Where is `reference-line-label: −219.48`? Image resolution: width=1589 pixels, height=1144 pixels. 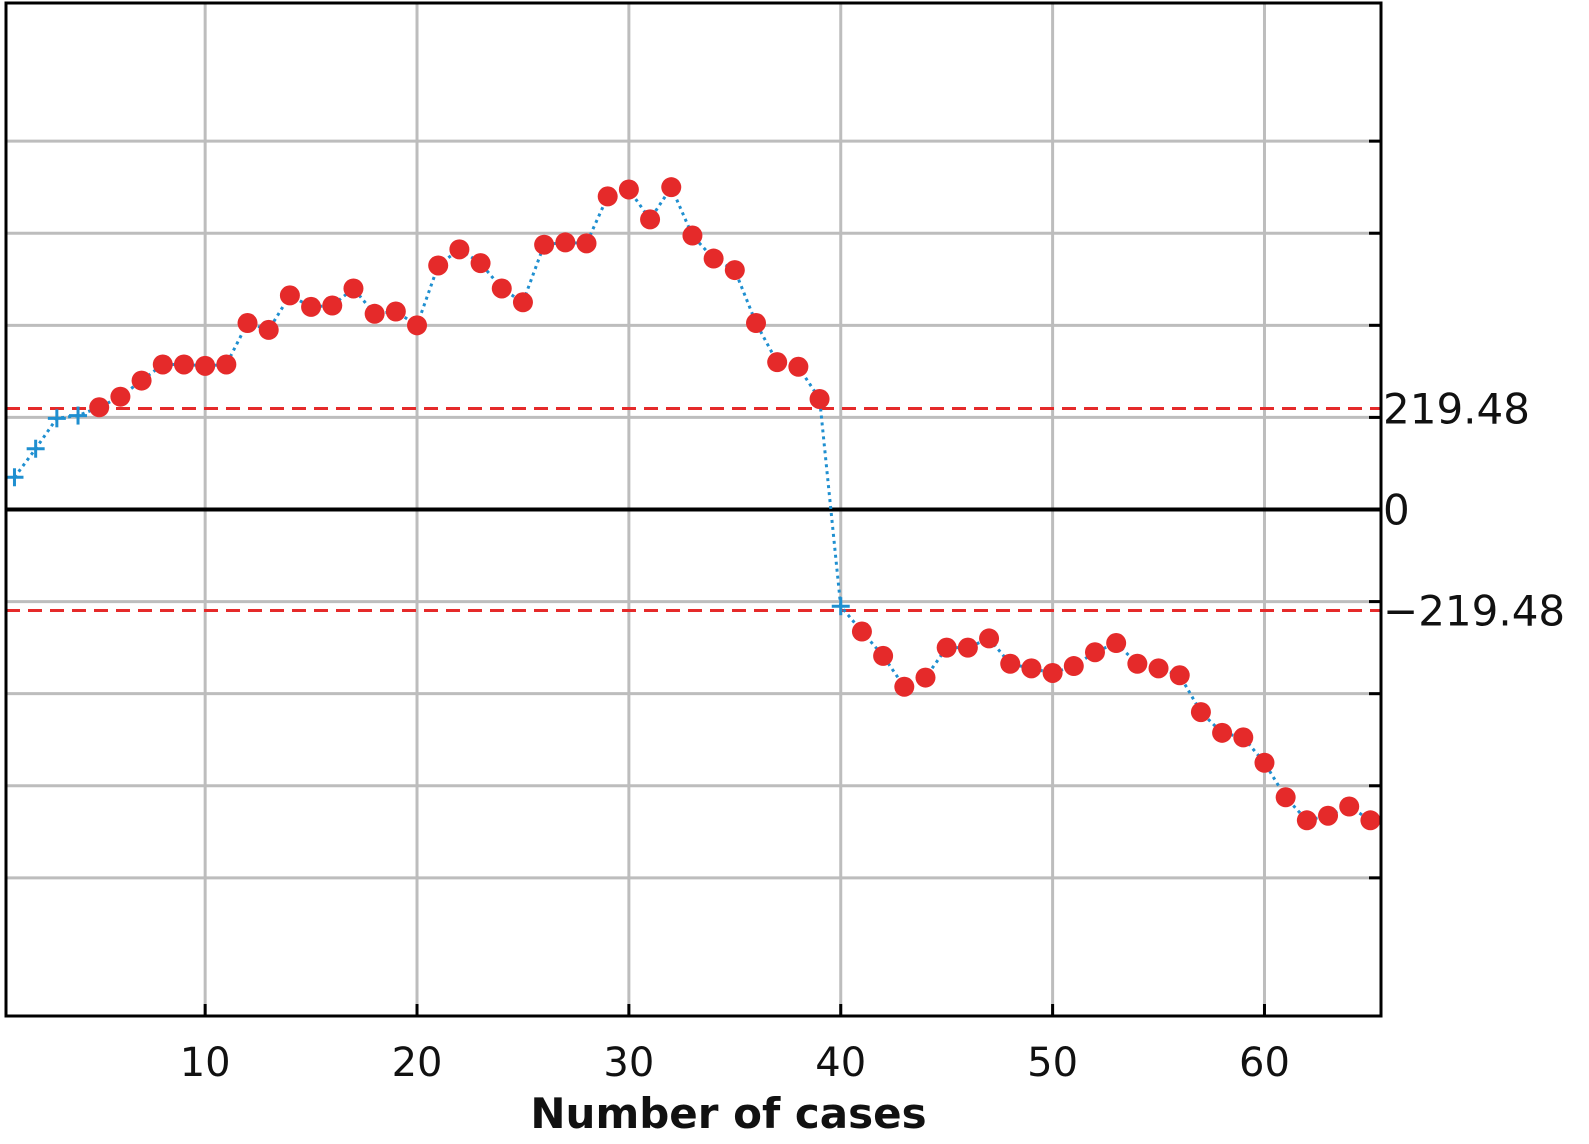
reference-line-label: −219.48 is located at coordinates (1474, 611).